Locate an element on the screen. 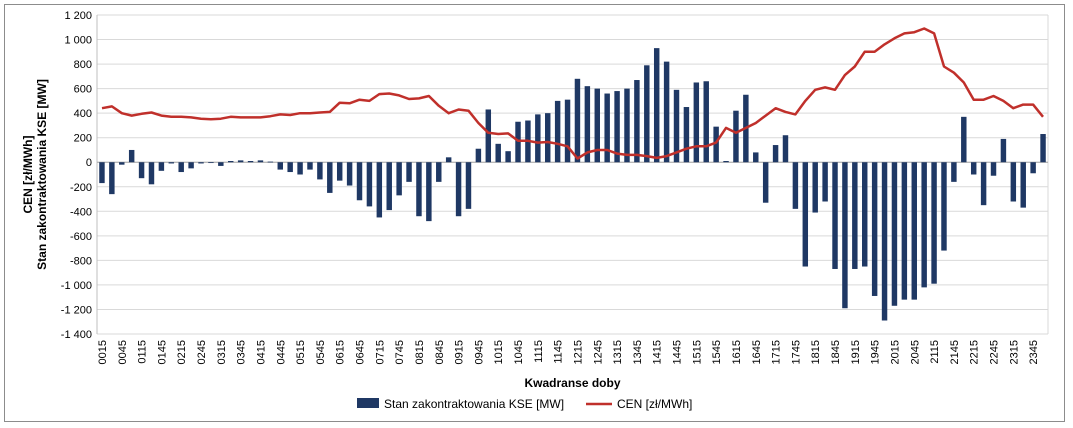  y-tick-label: 200 is located at coordinates (83, 139).